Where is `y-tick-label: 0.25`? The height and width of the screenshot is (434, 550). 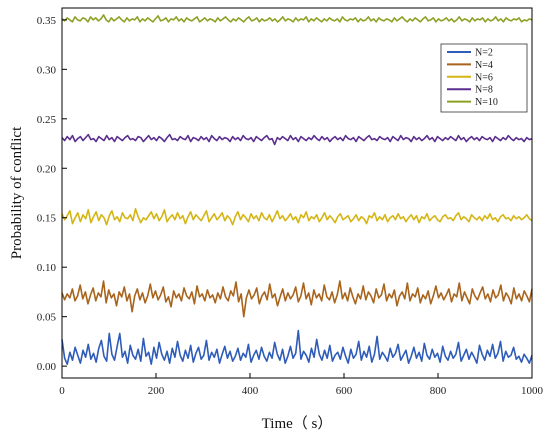
y-tick-label: 0.25 is located at coordinates (47, 120).